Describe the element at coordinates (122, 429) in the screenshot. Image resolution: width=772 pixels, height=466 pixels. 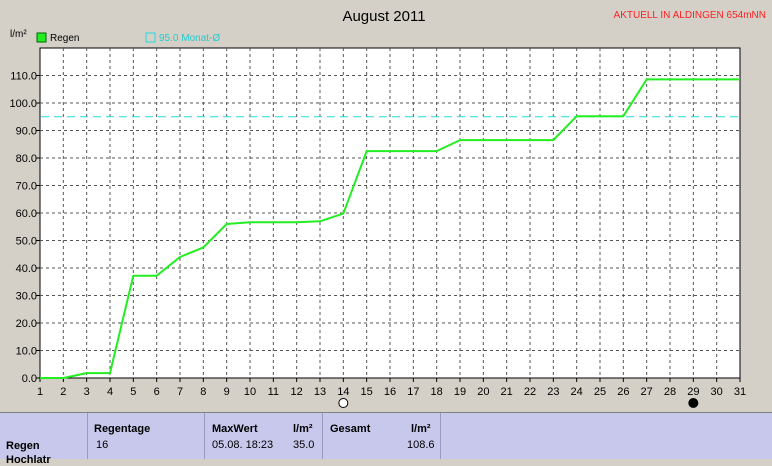
I see `regentage-header: Regentage` at that location.